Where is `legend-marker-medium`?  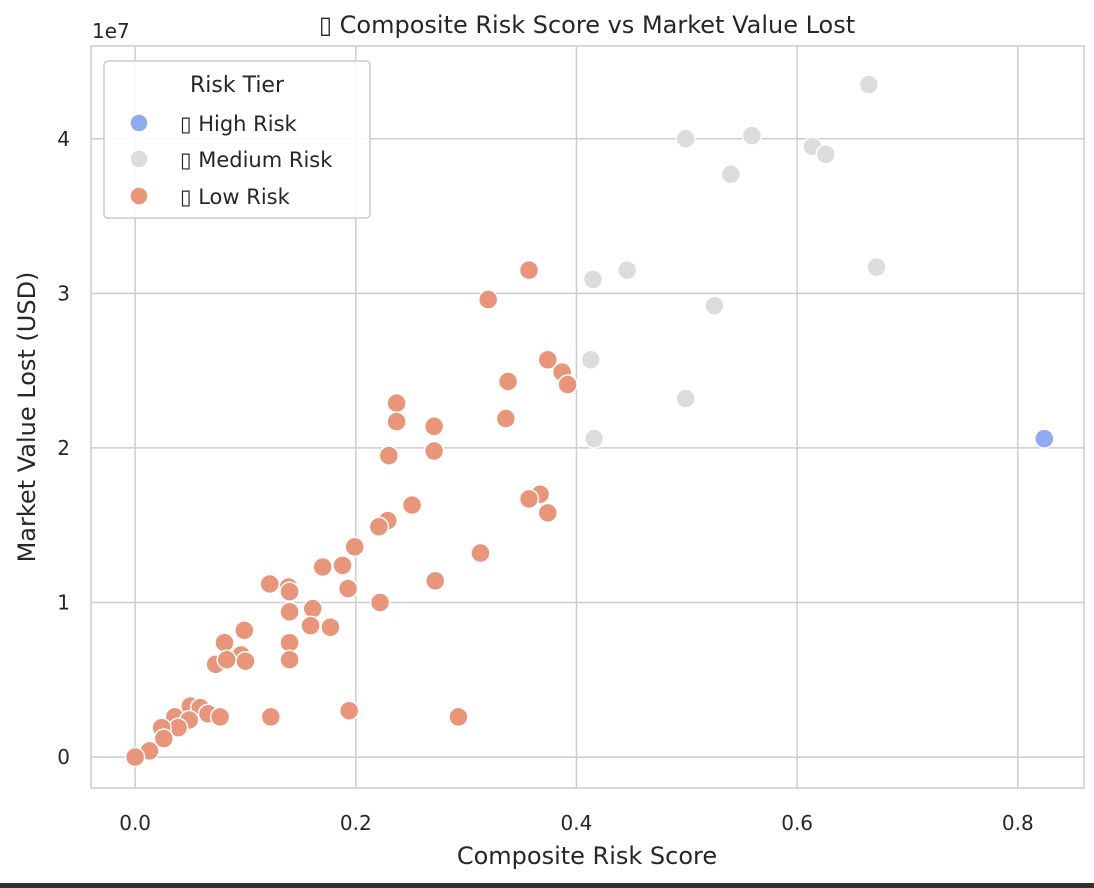
legend-marker-medium is located at coordinates (139, 159).